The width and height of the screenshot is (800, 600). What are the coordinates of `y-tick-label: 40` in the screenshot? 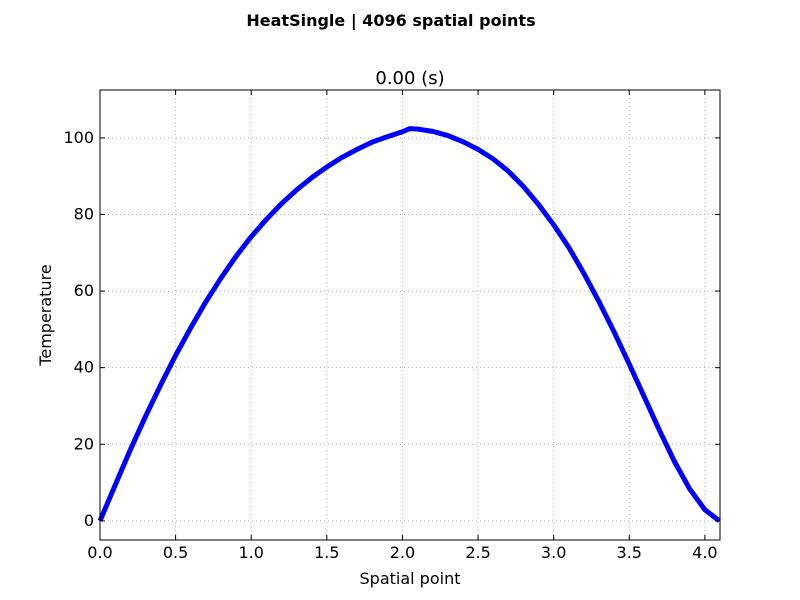 It's located at (84, 367).